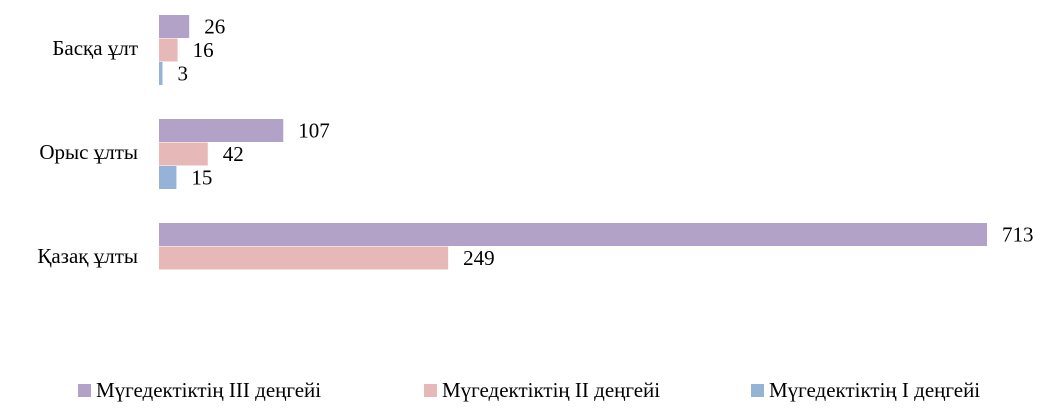 This screenshot has width=1045, height=409. What do you see at coordinates (1018, 235) in the screenshot?
I see `data-label: 713` at bounding box center [1018, 235].